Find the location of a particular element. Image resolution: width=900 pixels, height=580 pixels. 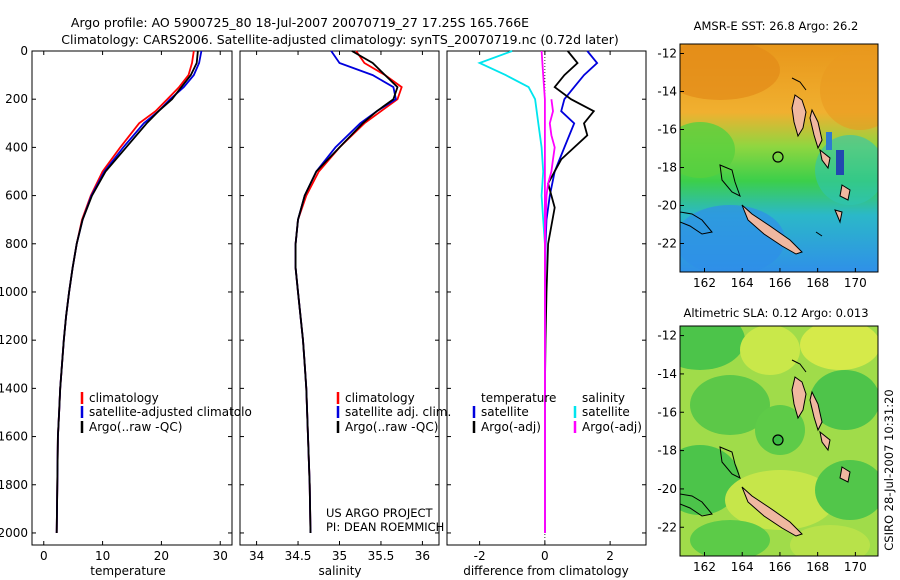

y-tick-label: 800 is located at coordinates (16, 244).